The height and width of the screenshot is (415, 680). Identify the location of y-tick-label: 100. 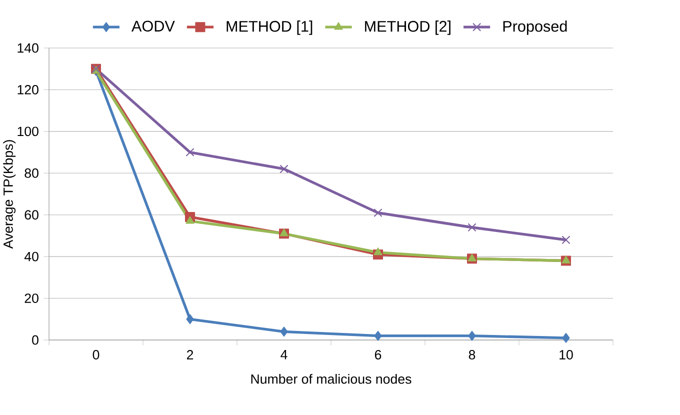
(28, 131).